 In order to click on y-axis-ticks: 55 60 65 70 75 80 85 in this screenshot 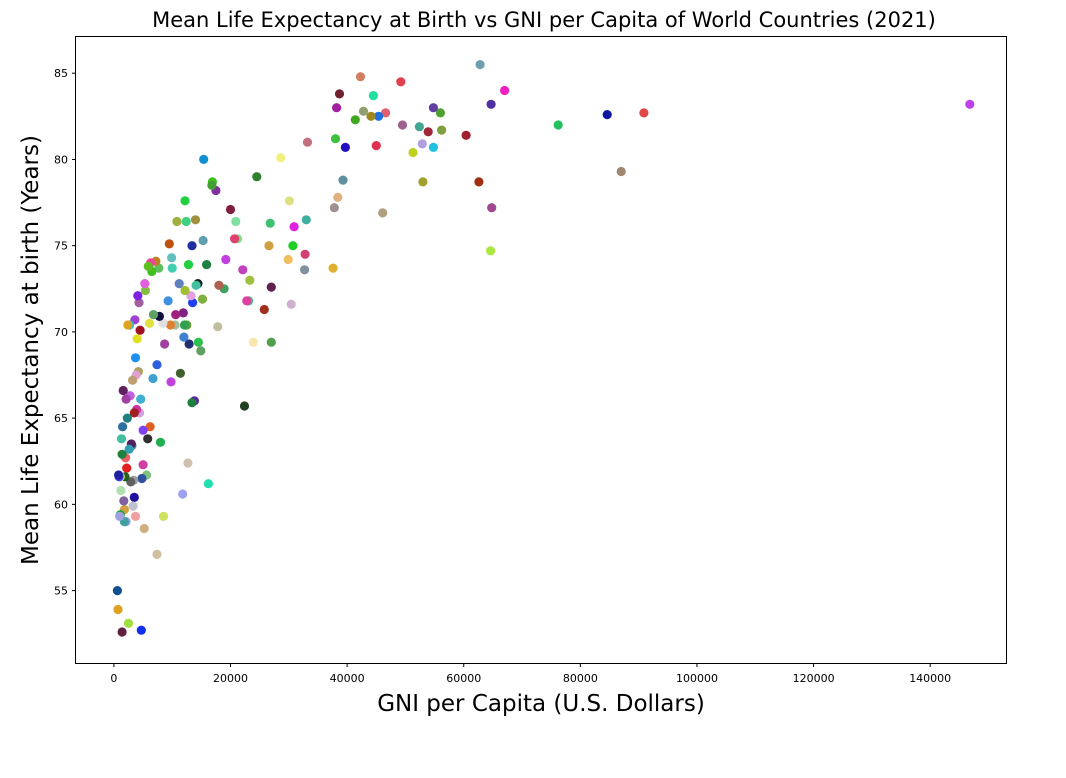, I will do `click(65, 332)`.